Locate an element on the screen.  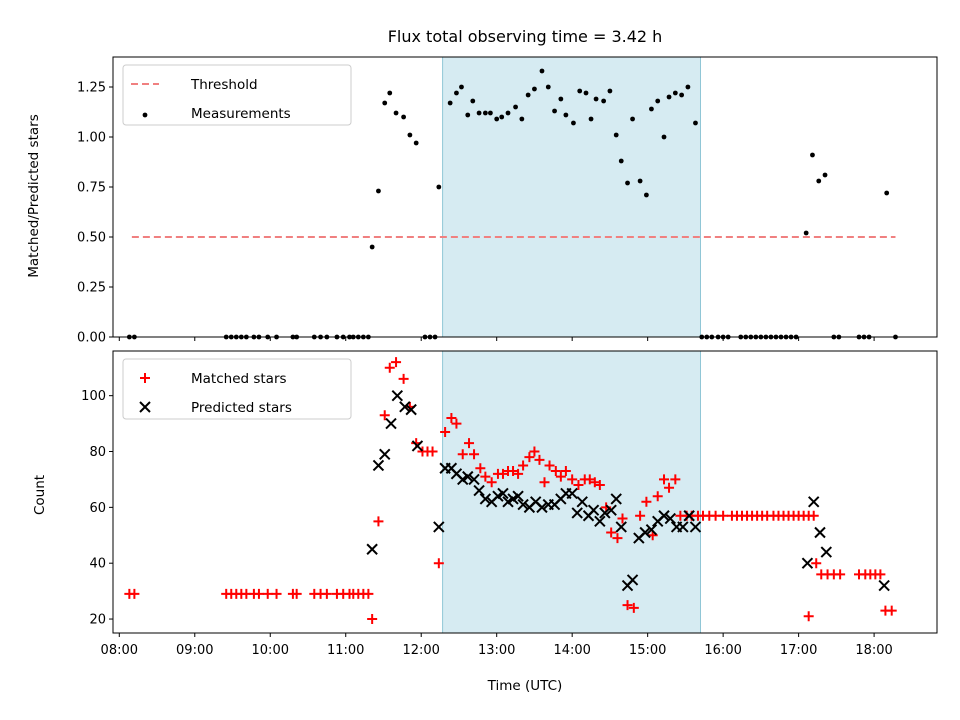
y-tick-label: 60 is located at coordinates (97, 508).